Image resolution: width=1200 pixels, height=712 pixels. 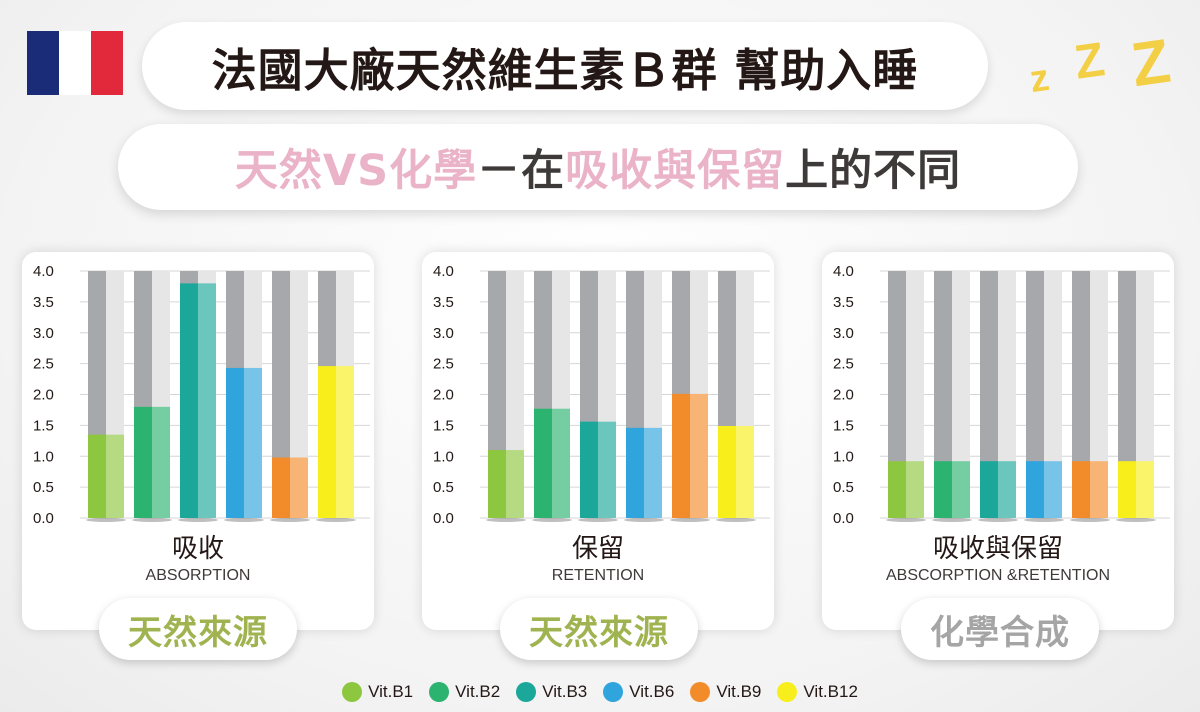 I want to click on legend-dot-b3, so click(x=526, y=692).